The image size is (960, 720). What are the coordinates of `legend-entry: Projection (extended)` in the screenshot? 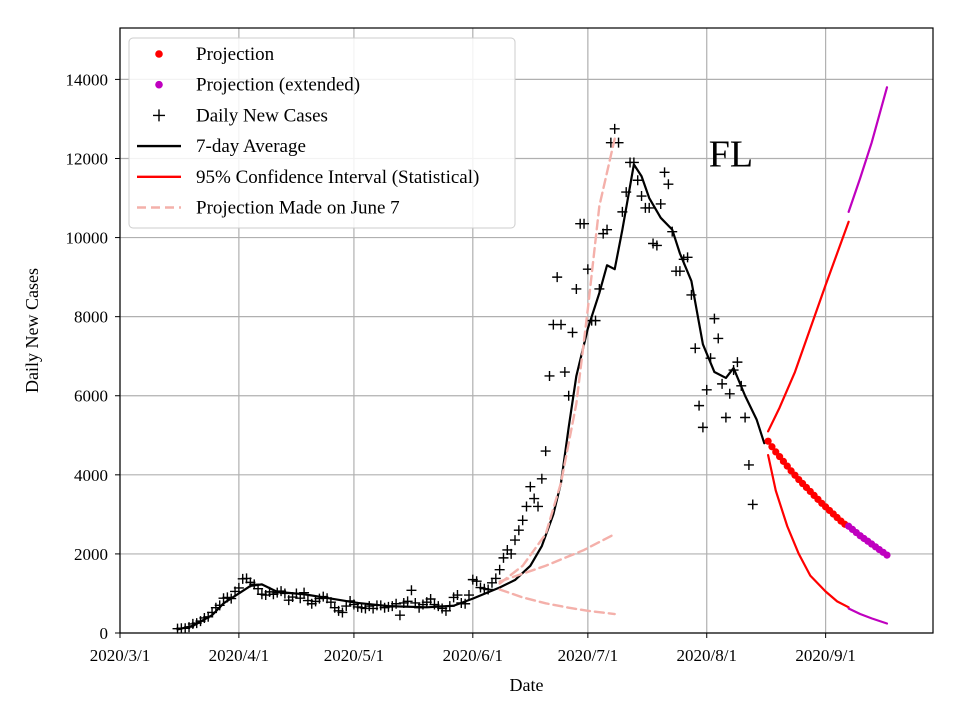 It's located at (257, 85).